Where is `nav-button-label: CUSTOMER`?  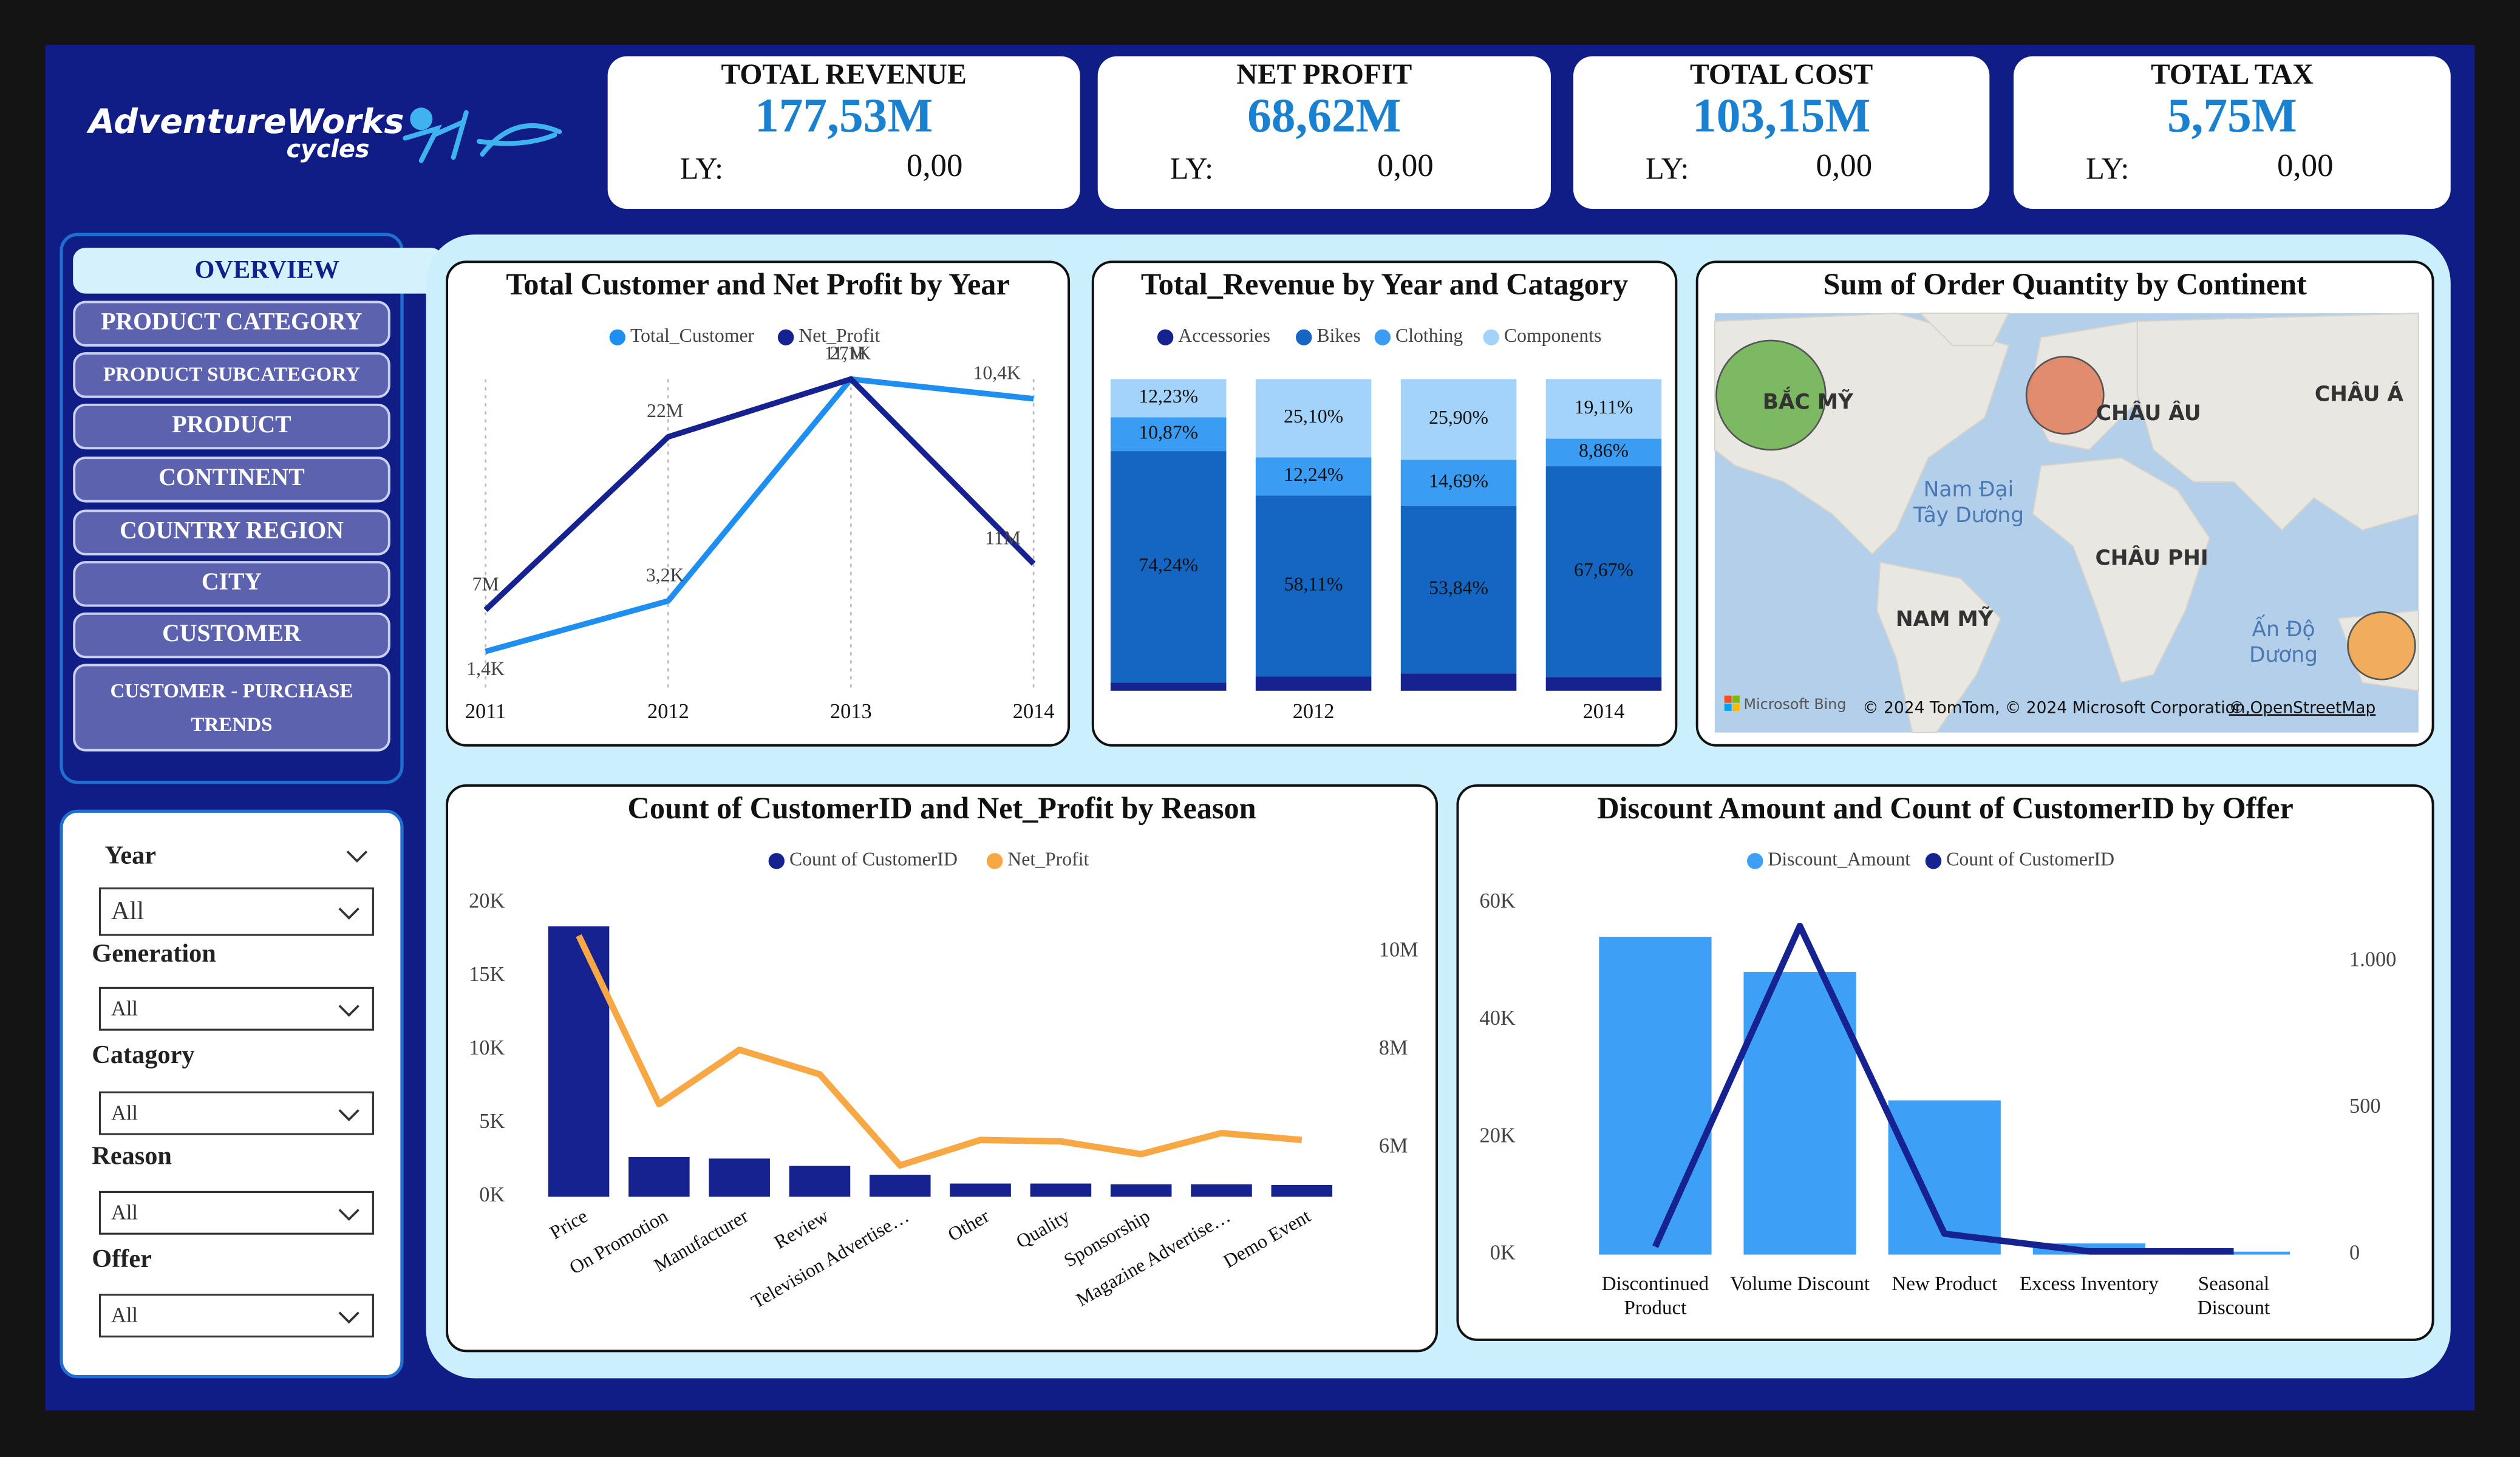
nav-button-label: CUSTOMER is located at coordinates (267, 635).